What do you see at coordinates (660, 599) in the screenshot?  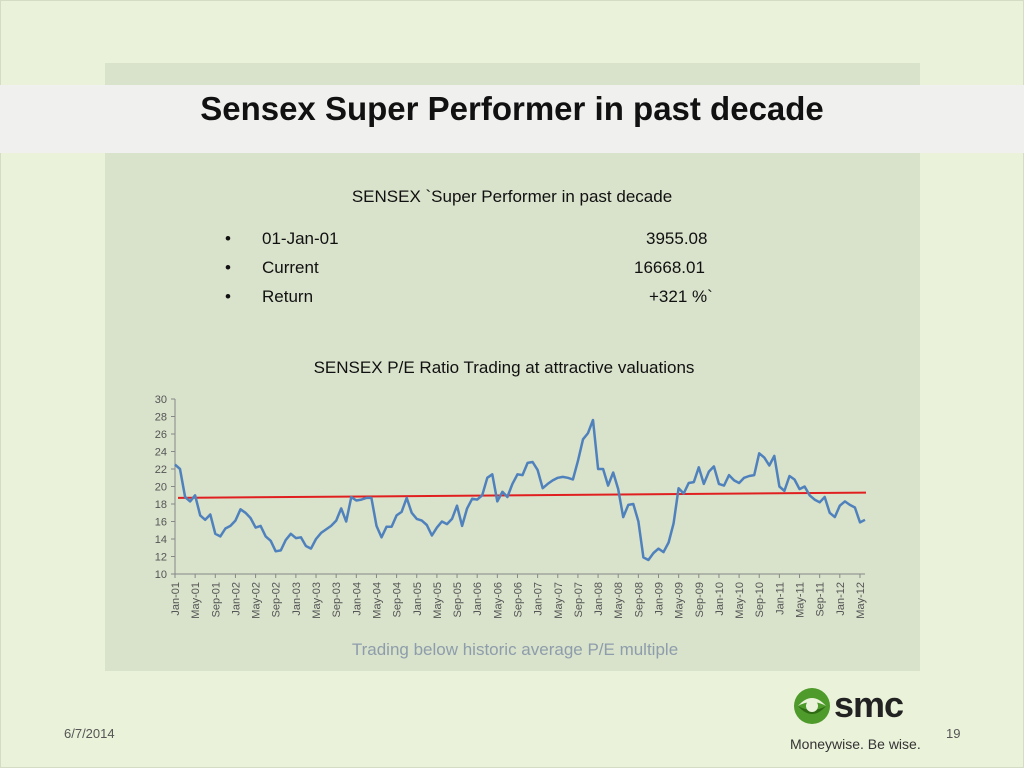 I see `x-tick-label: Jan-09` at bounding box center [660, 599].